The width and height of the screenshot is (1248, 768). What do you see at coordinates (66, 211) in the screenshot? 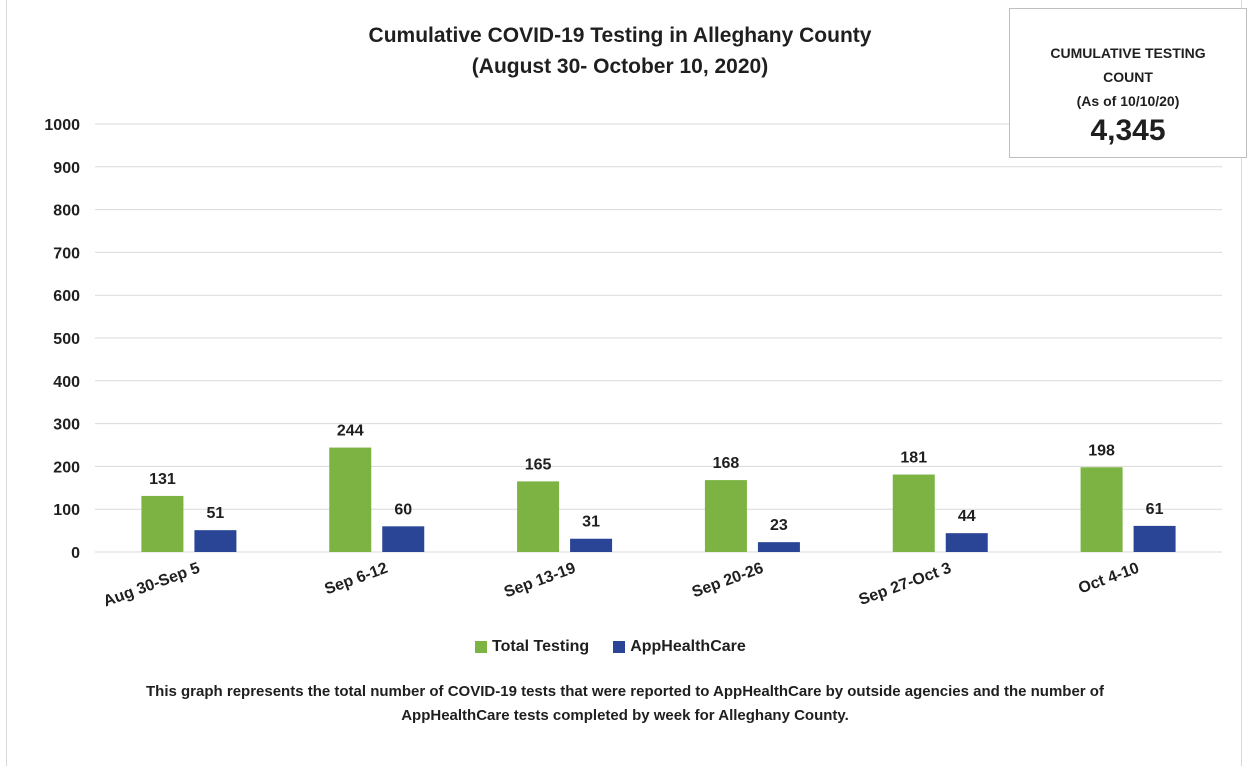
I see `y-tick-label: 800` at bounding box center [66, 211].